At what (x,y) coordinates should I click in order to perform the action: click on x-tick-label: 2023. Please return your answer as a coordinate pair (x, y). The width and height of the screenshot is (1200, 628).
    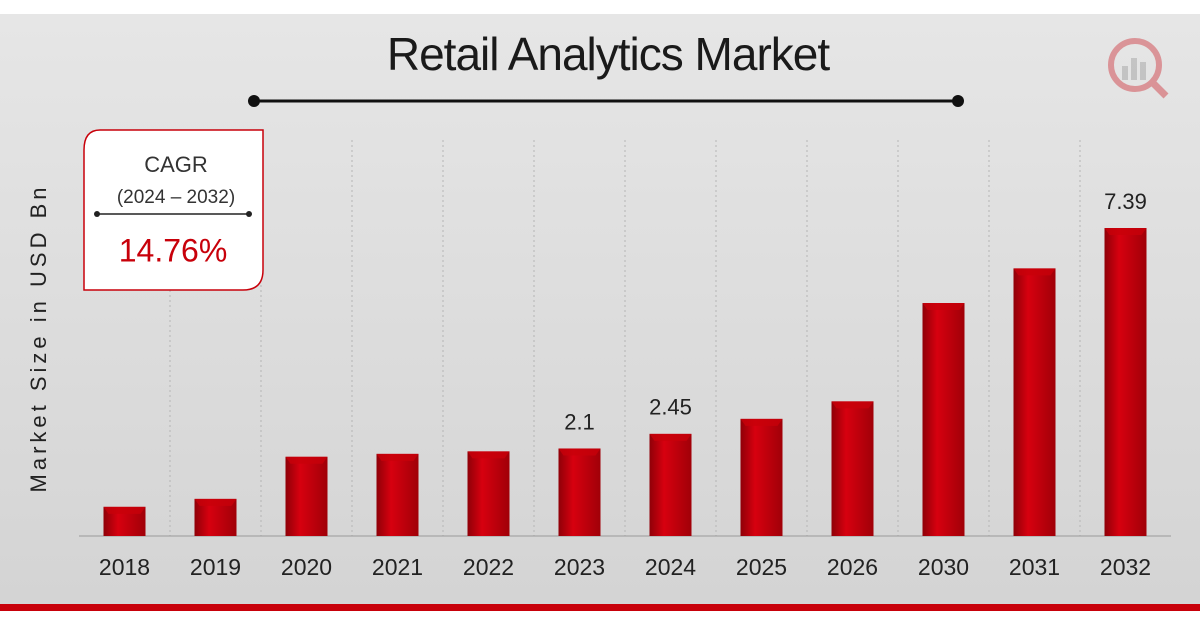
    Looking at the image, I should click on (579, 567).